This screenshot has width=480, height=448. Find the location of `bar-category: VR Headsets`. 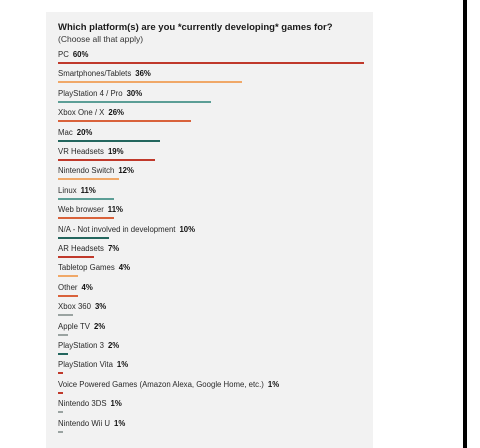

bar-category: VR Headsets is located at coordinates (81, 151).